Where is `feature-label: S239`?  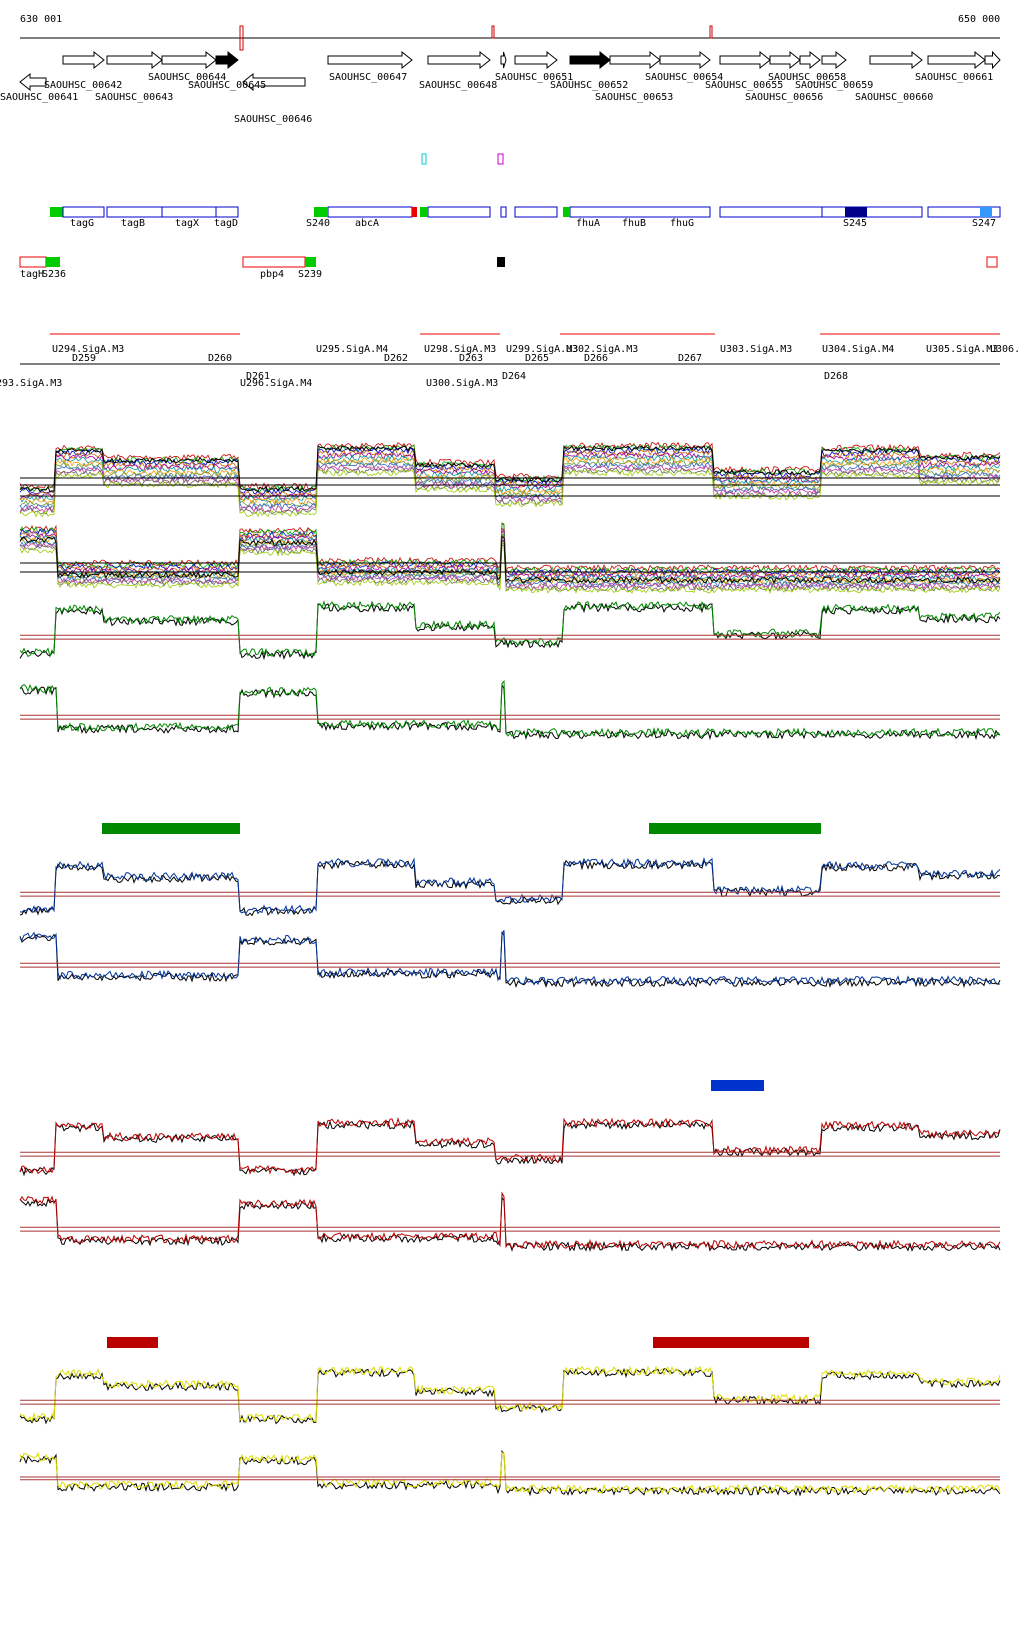
feature-label: S239 is located at coordinates (310, 274).